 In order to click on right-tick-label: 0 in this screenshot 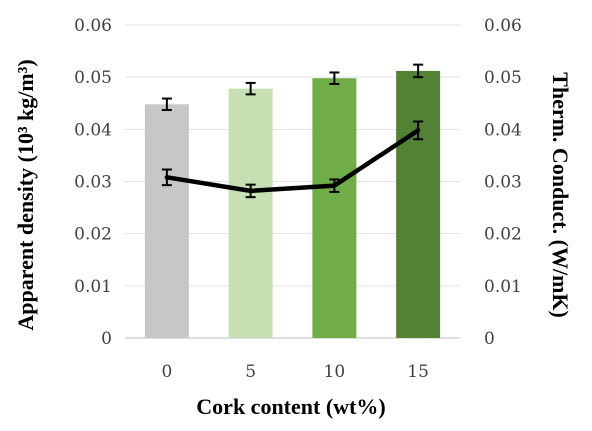, I will do `click(489, 339)`.